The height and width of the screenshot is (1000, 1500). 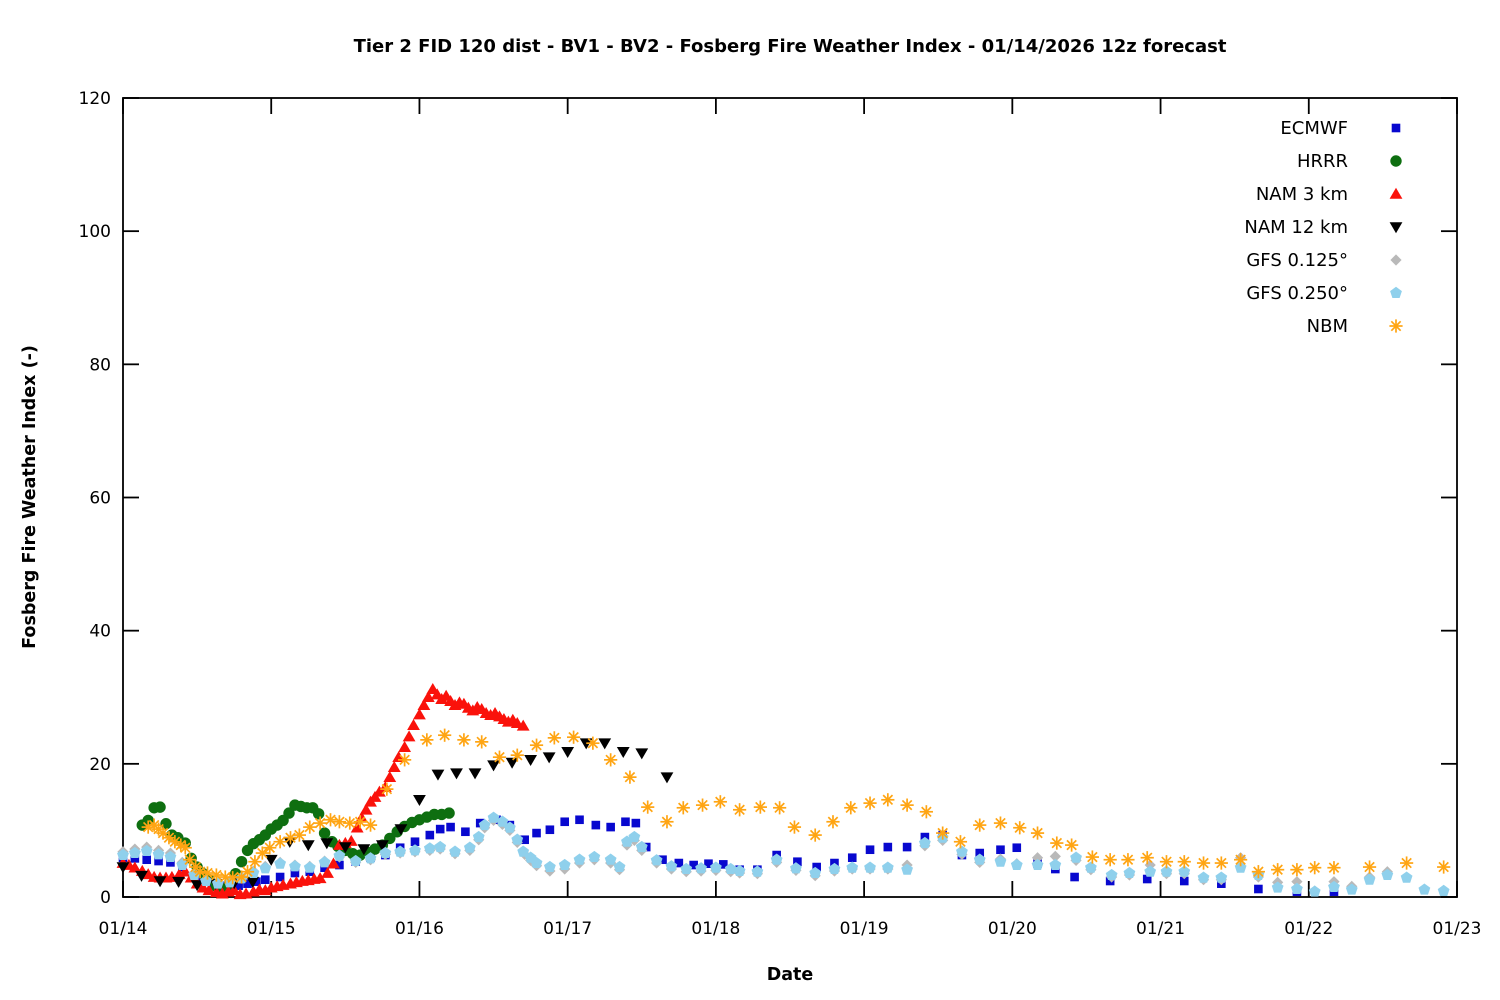 I want to click on legend-item-hrrr: HRRR, so click(x=1349, y=161).